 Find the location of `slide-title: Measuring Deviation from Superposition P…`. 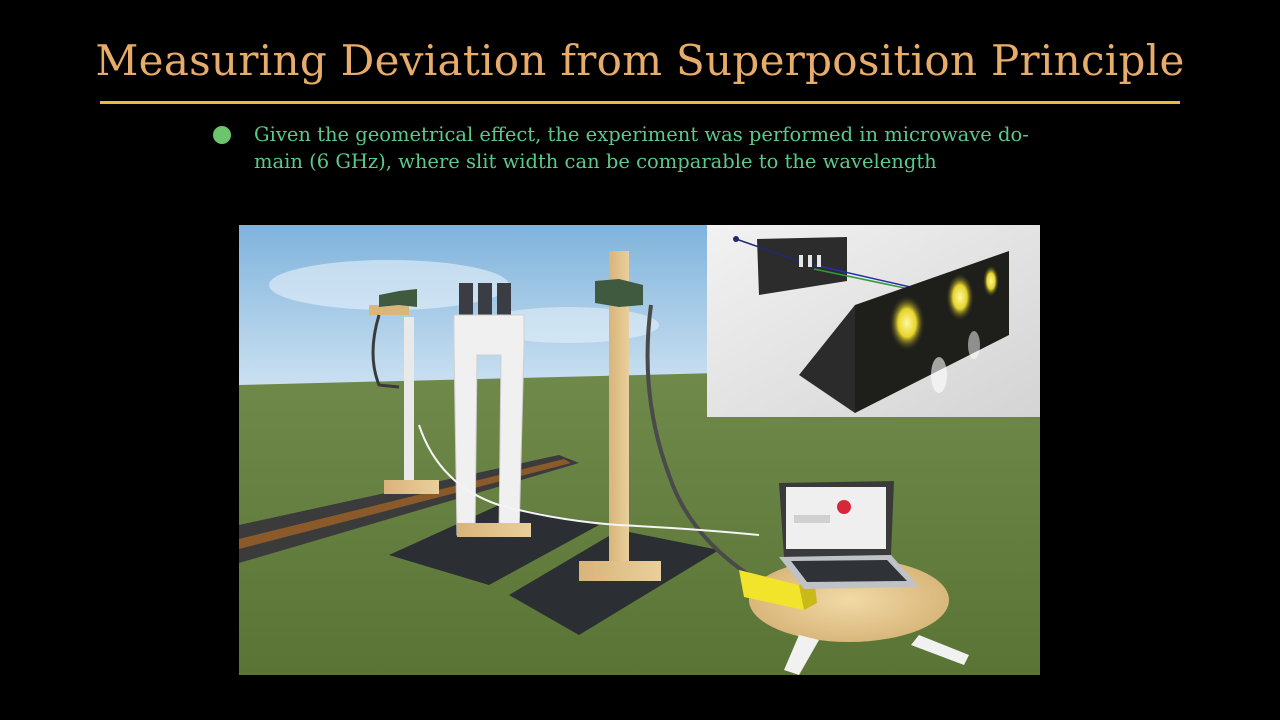

slide-title: Measuring Deviation from Superposition P… is located at coordinates (640, 60).